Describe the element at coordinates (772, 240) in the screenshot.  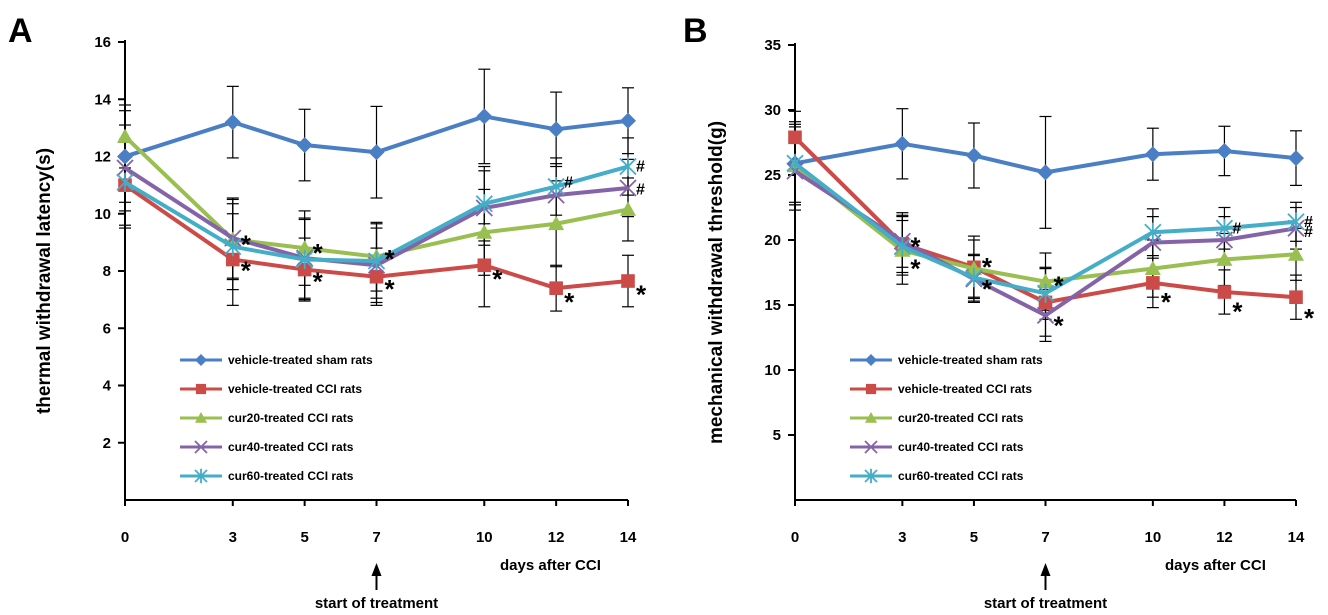
I see `y-tick-label: 20` at that location.